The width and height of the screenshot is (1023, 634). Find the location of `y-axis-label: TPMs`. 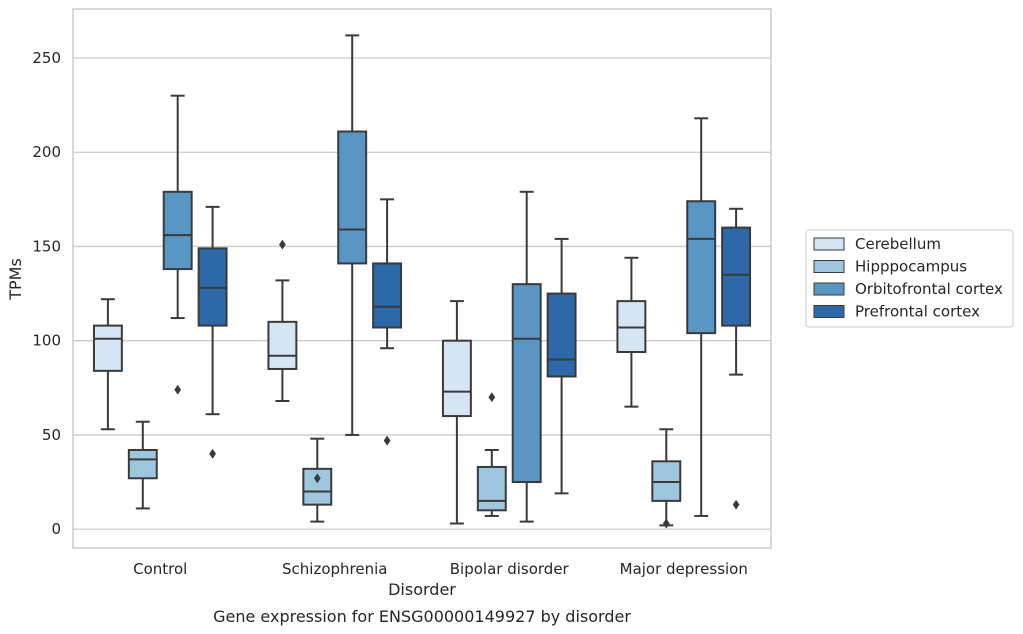

y-axis-label: TPMs is located at coordinates (15, 279).